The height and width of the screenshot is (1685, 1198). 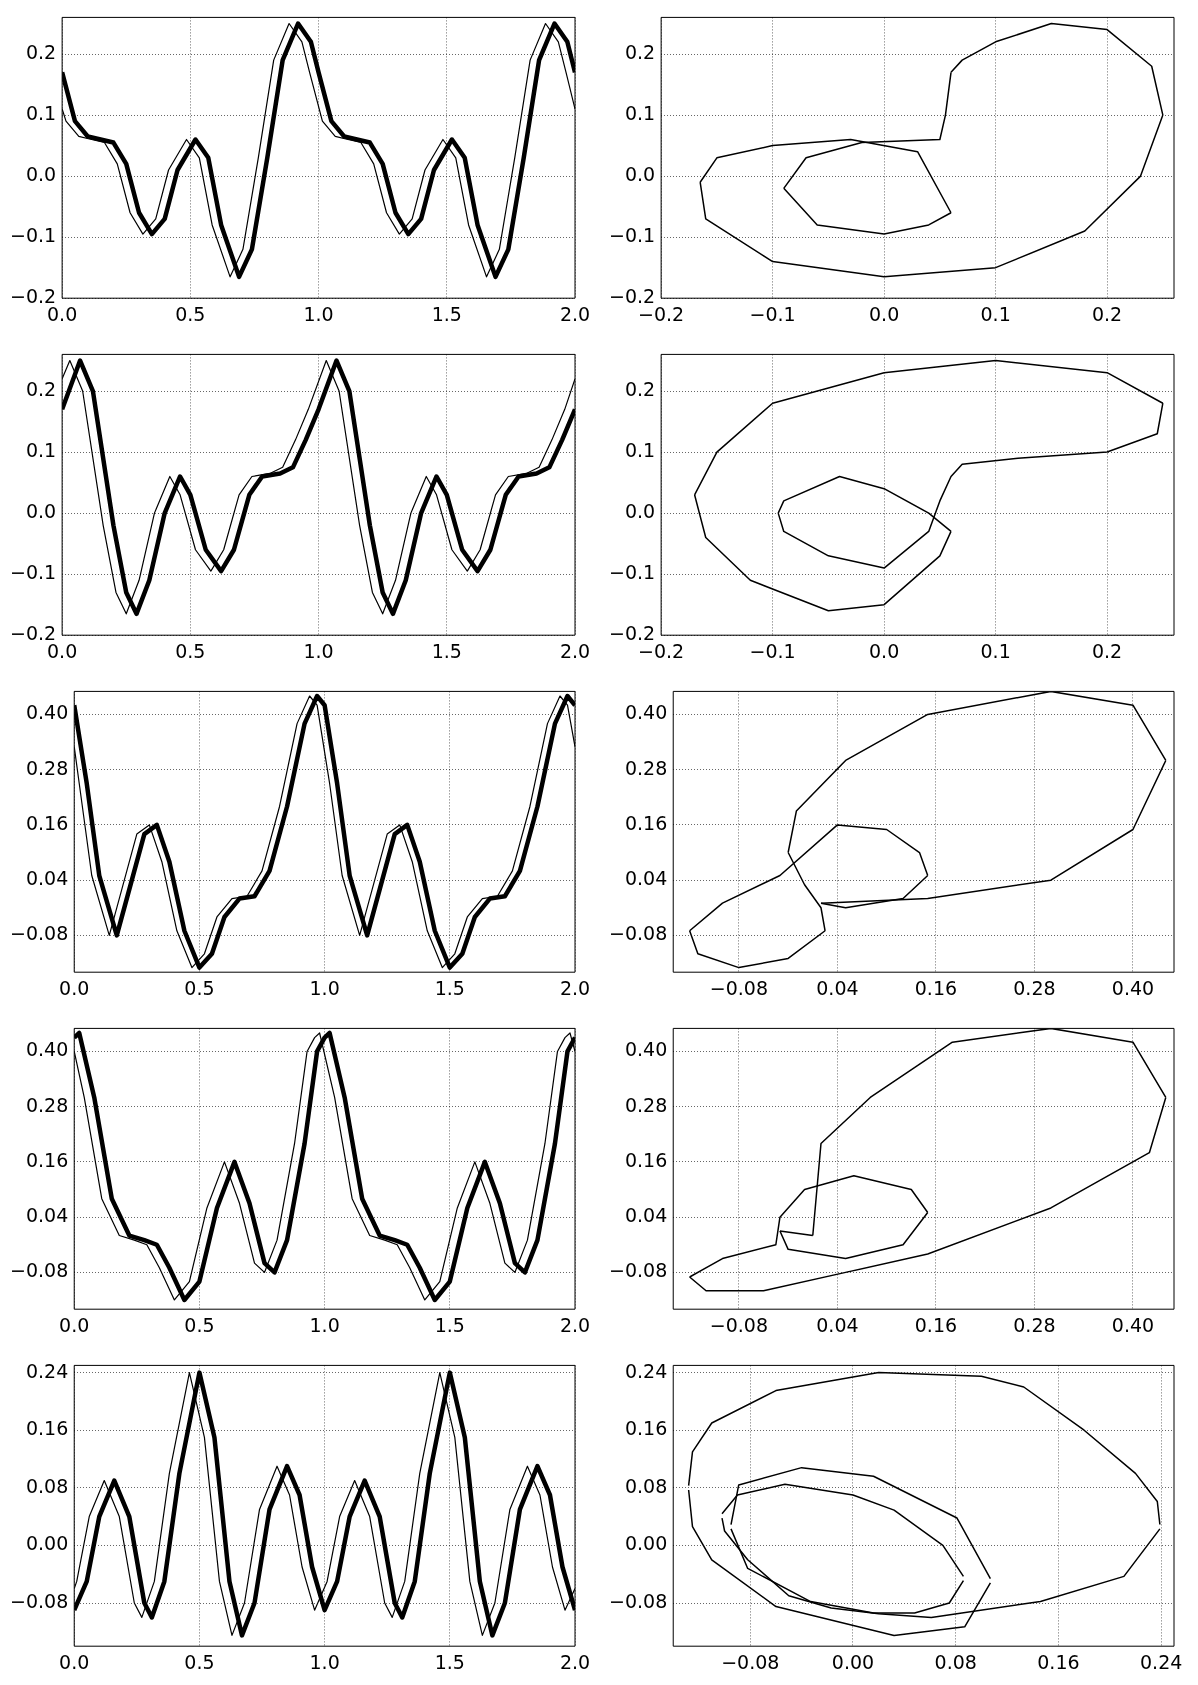 I want to click on x-tick-label: 0.24, so click(x=1161, y=1661).